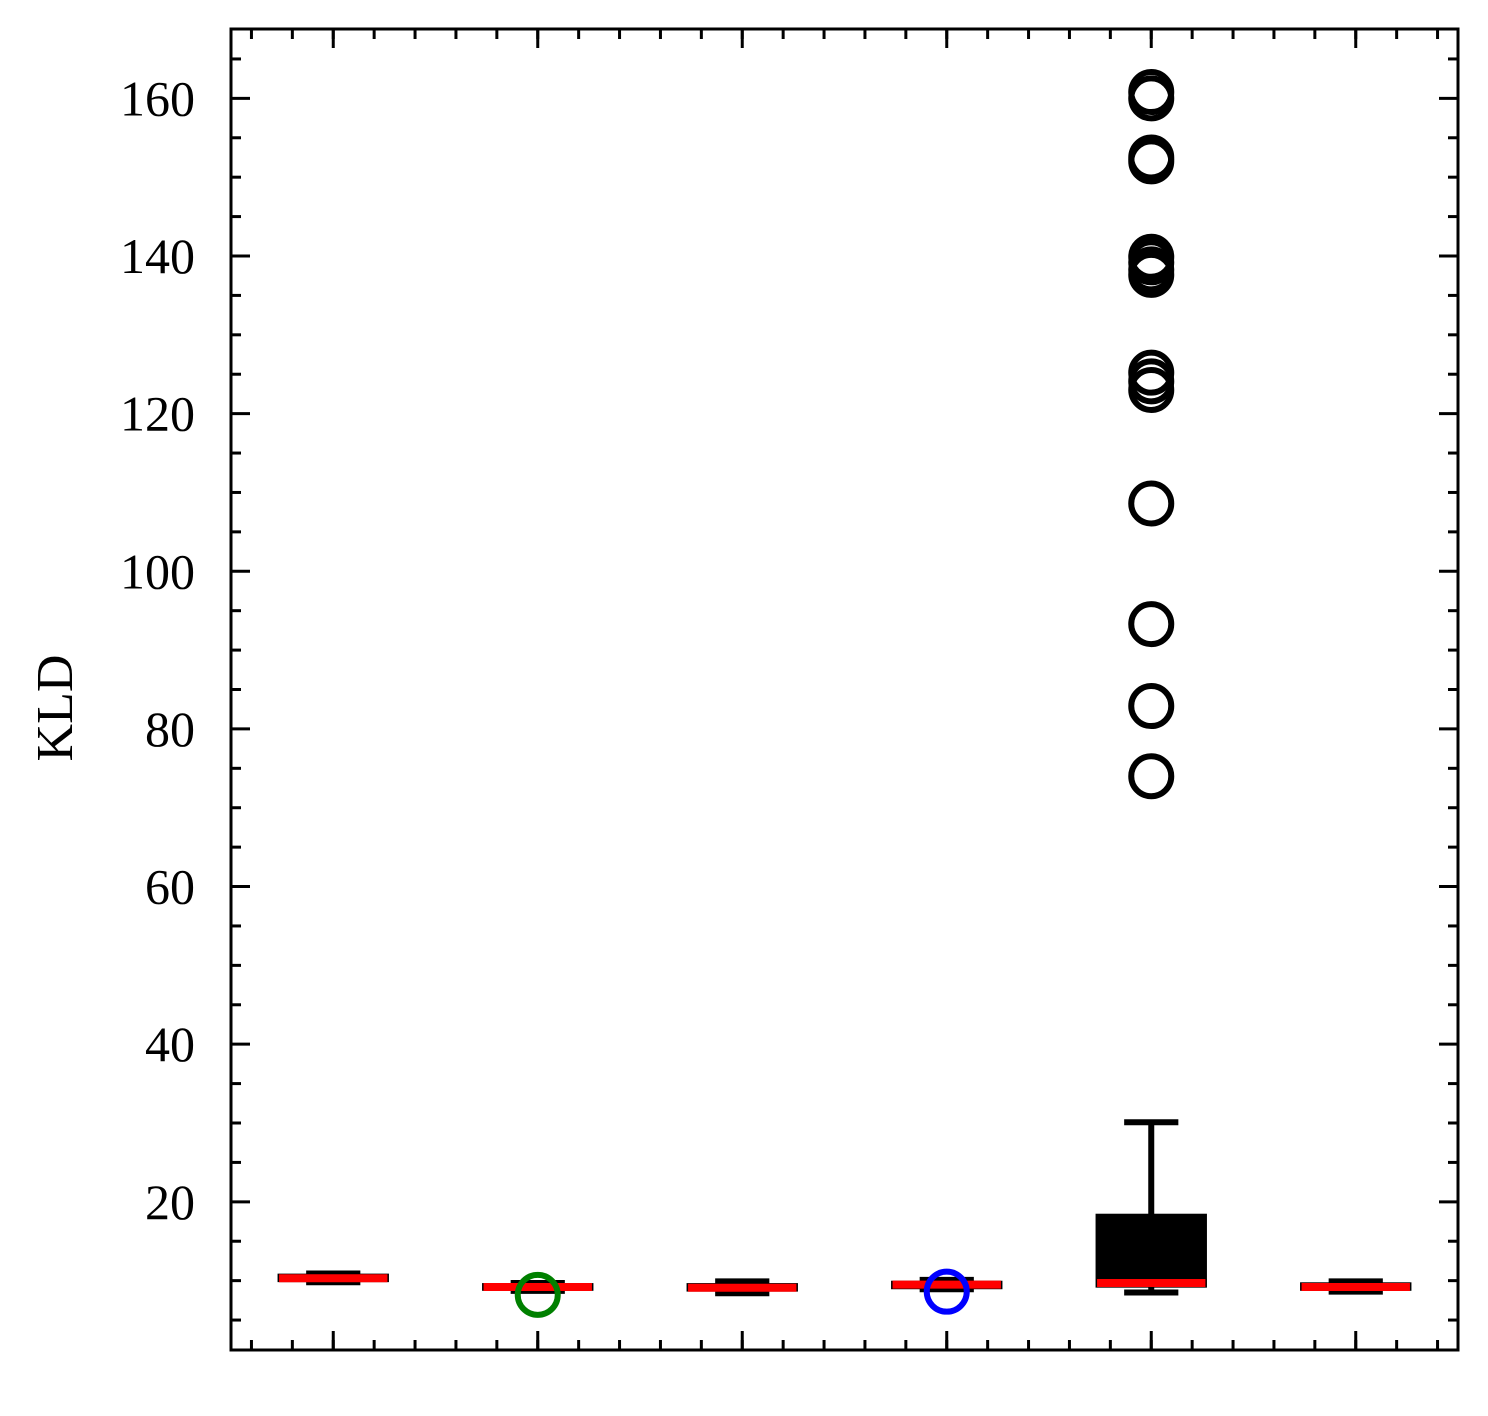 The height and width of the screenshot is (1416, 1488). Describe the element at coordinates (157, 98) in the screenshot. I see `y-tick-label: 160` at that location.